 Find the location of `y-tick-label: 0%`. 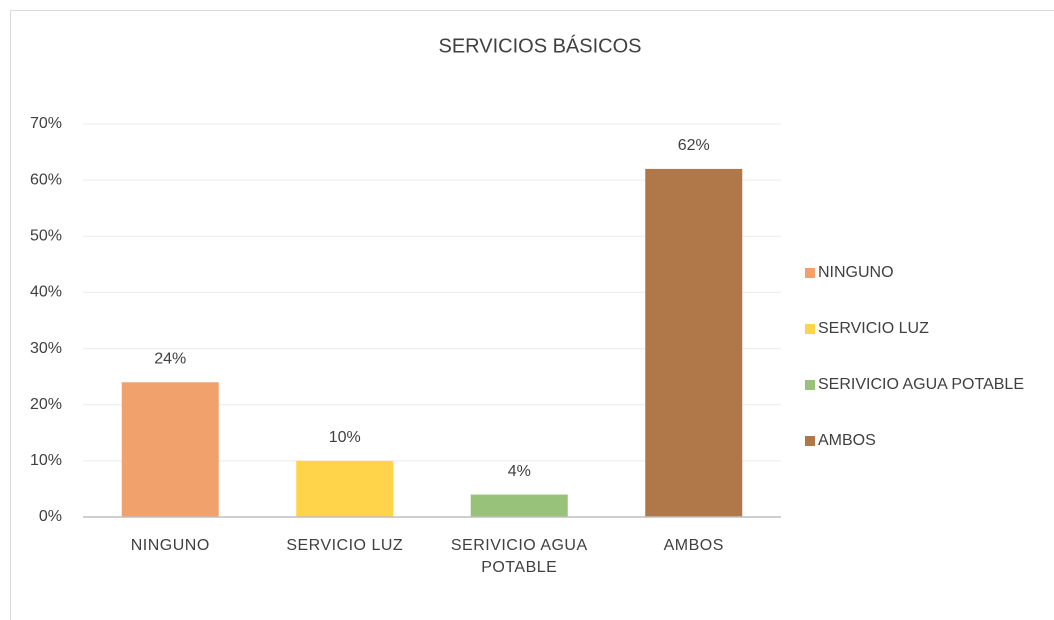

y-tick-label: 0% is located at coordinates (50, 516).